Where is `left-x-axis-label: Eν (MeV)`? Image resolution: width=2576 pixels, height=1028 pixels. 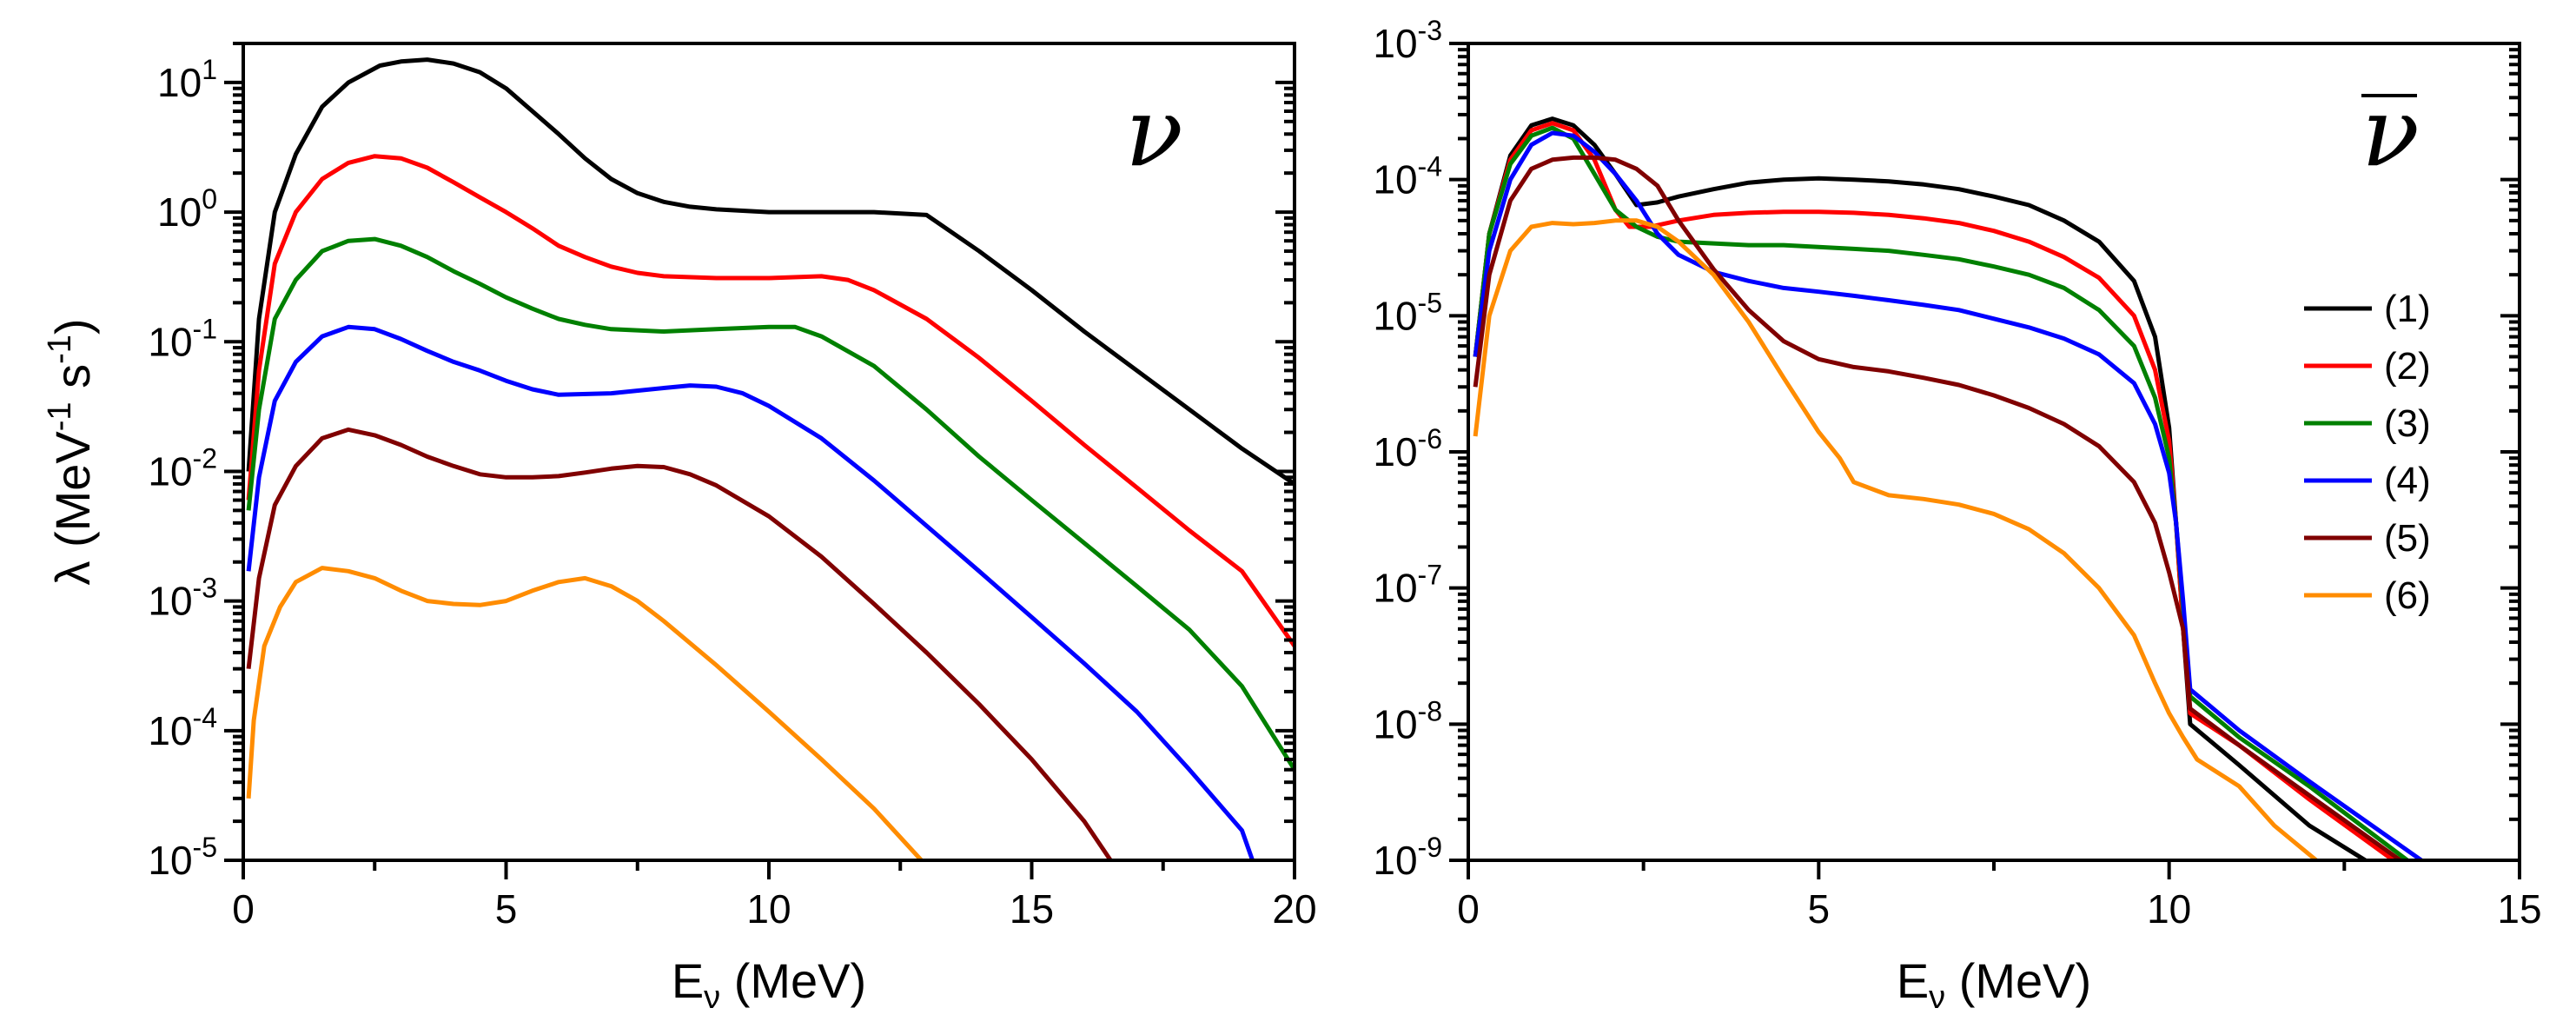 left-x-axis-label: Eν (MeV) is located at coordinates (769, 984).